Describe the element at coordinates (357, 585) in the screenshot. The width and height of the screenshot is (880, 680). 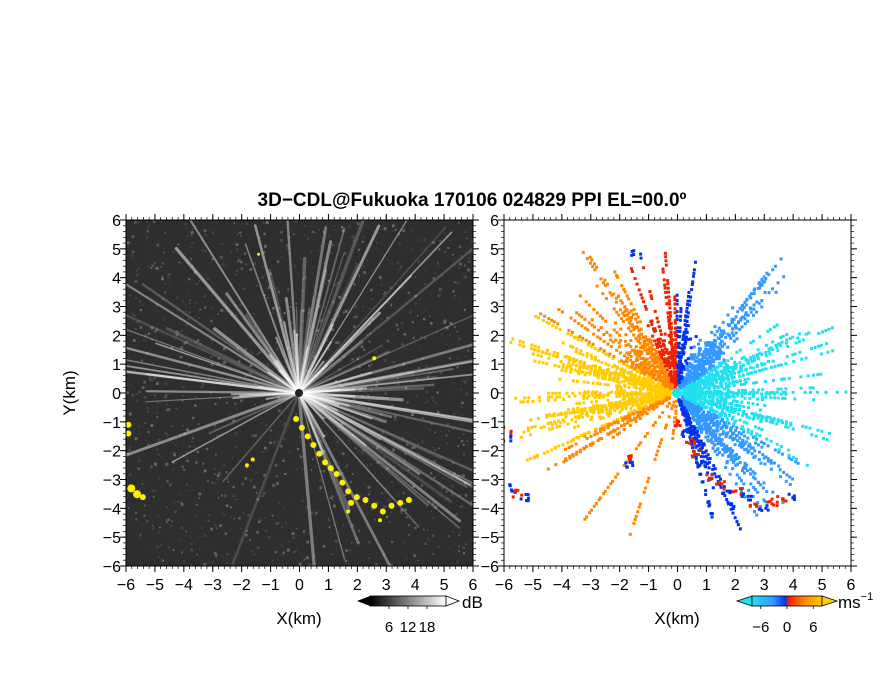
I see `x-tick-label: 2` at that location.